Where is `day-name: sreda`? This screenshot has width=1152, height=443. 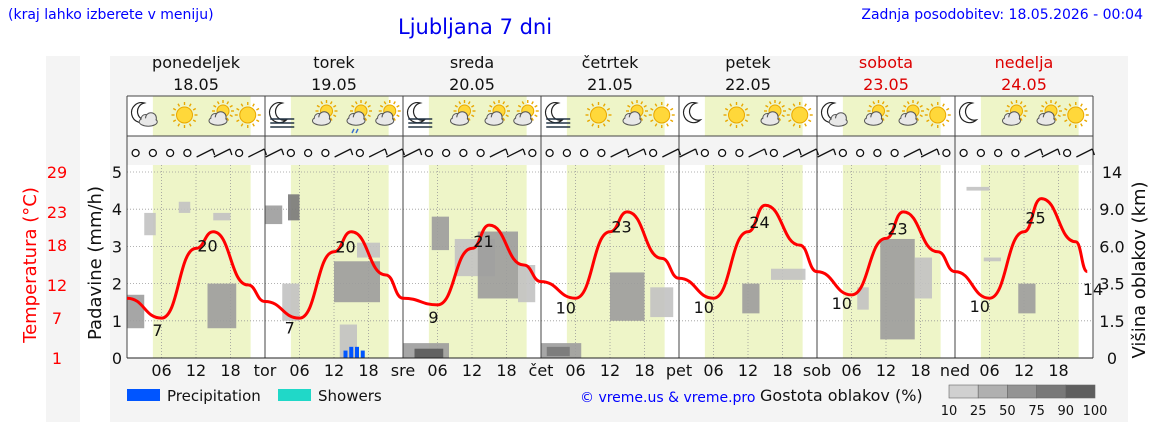 day-name: sreda is located at coordinates (472, 62).